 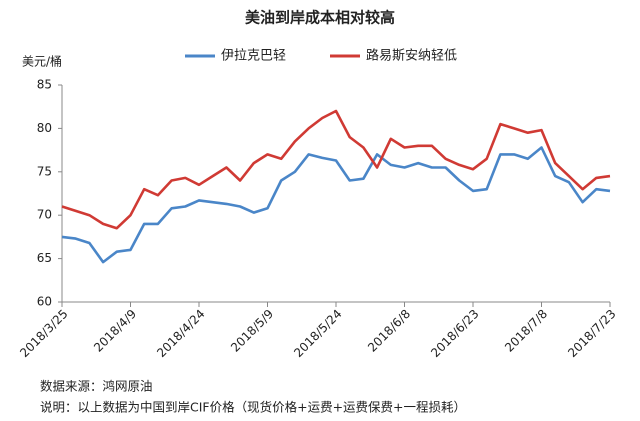 What do you see at coordinates (44, 215) in the screenshot?
I see `y-tick-label: 70` at bounding box center [44, 215].